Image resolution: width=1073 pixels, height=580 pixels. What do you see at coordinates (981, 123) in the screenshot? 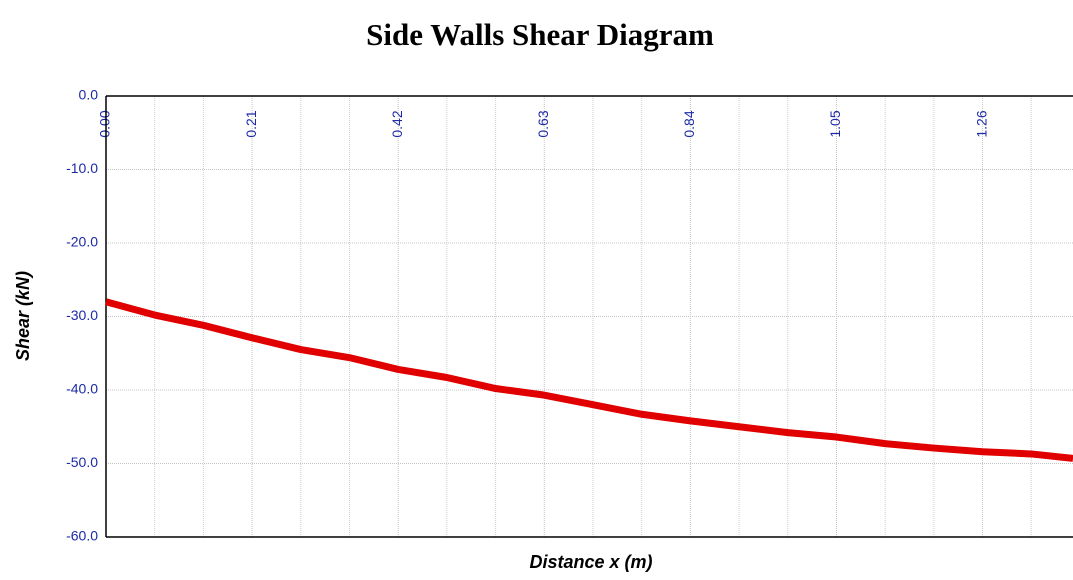
I see `x-tick-label: 1.26` at bounding box center [981, 123].